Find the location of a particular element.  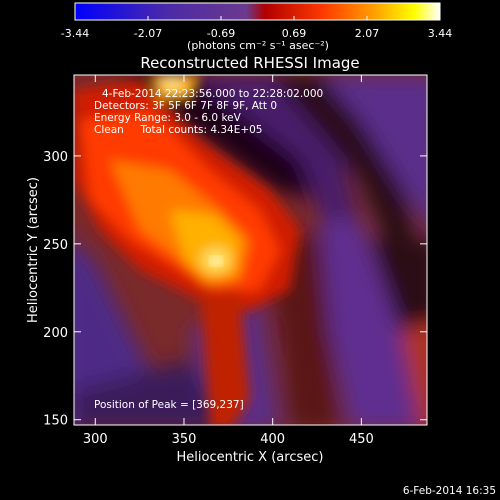

x-tick-label: 400 is located at coordinates (272, 439).